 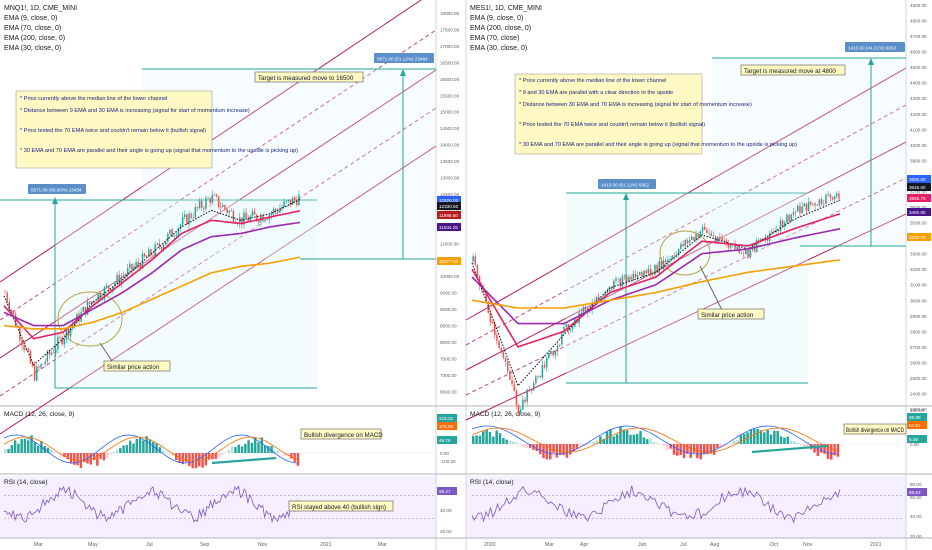 I want to click on price-tick-label: 2400.00, so click(x=918, y=394).